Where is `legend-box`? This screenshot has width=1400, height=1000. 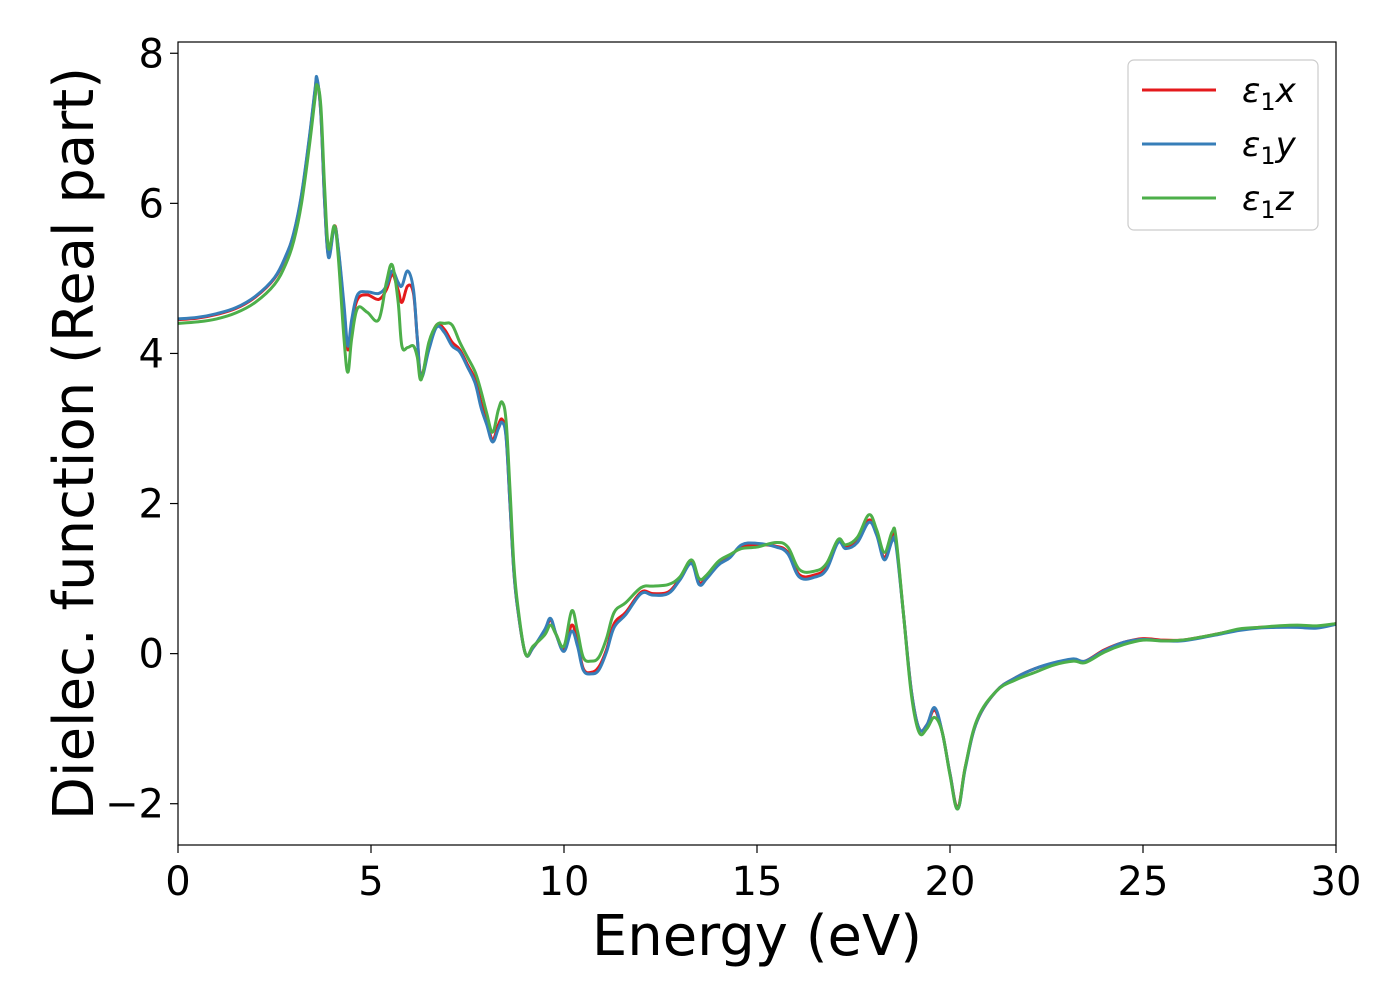
legend-box is located at coordinates (1223, 145).